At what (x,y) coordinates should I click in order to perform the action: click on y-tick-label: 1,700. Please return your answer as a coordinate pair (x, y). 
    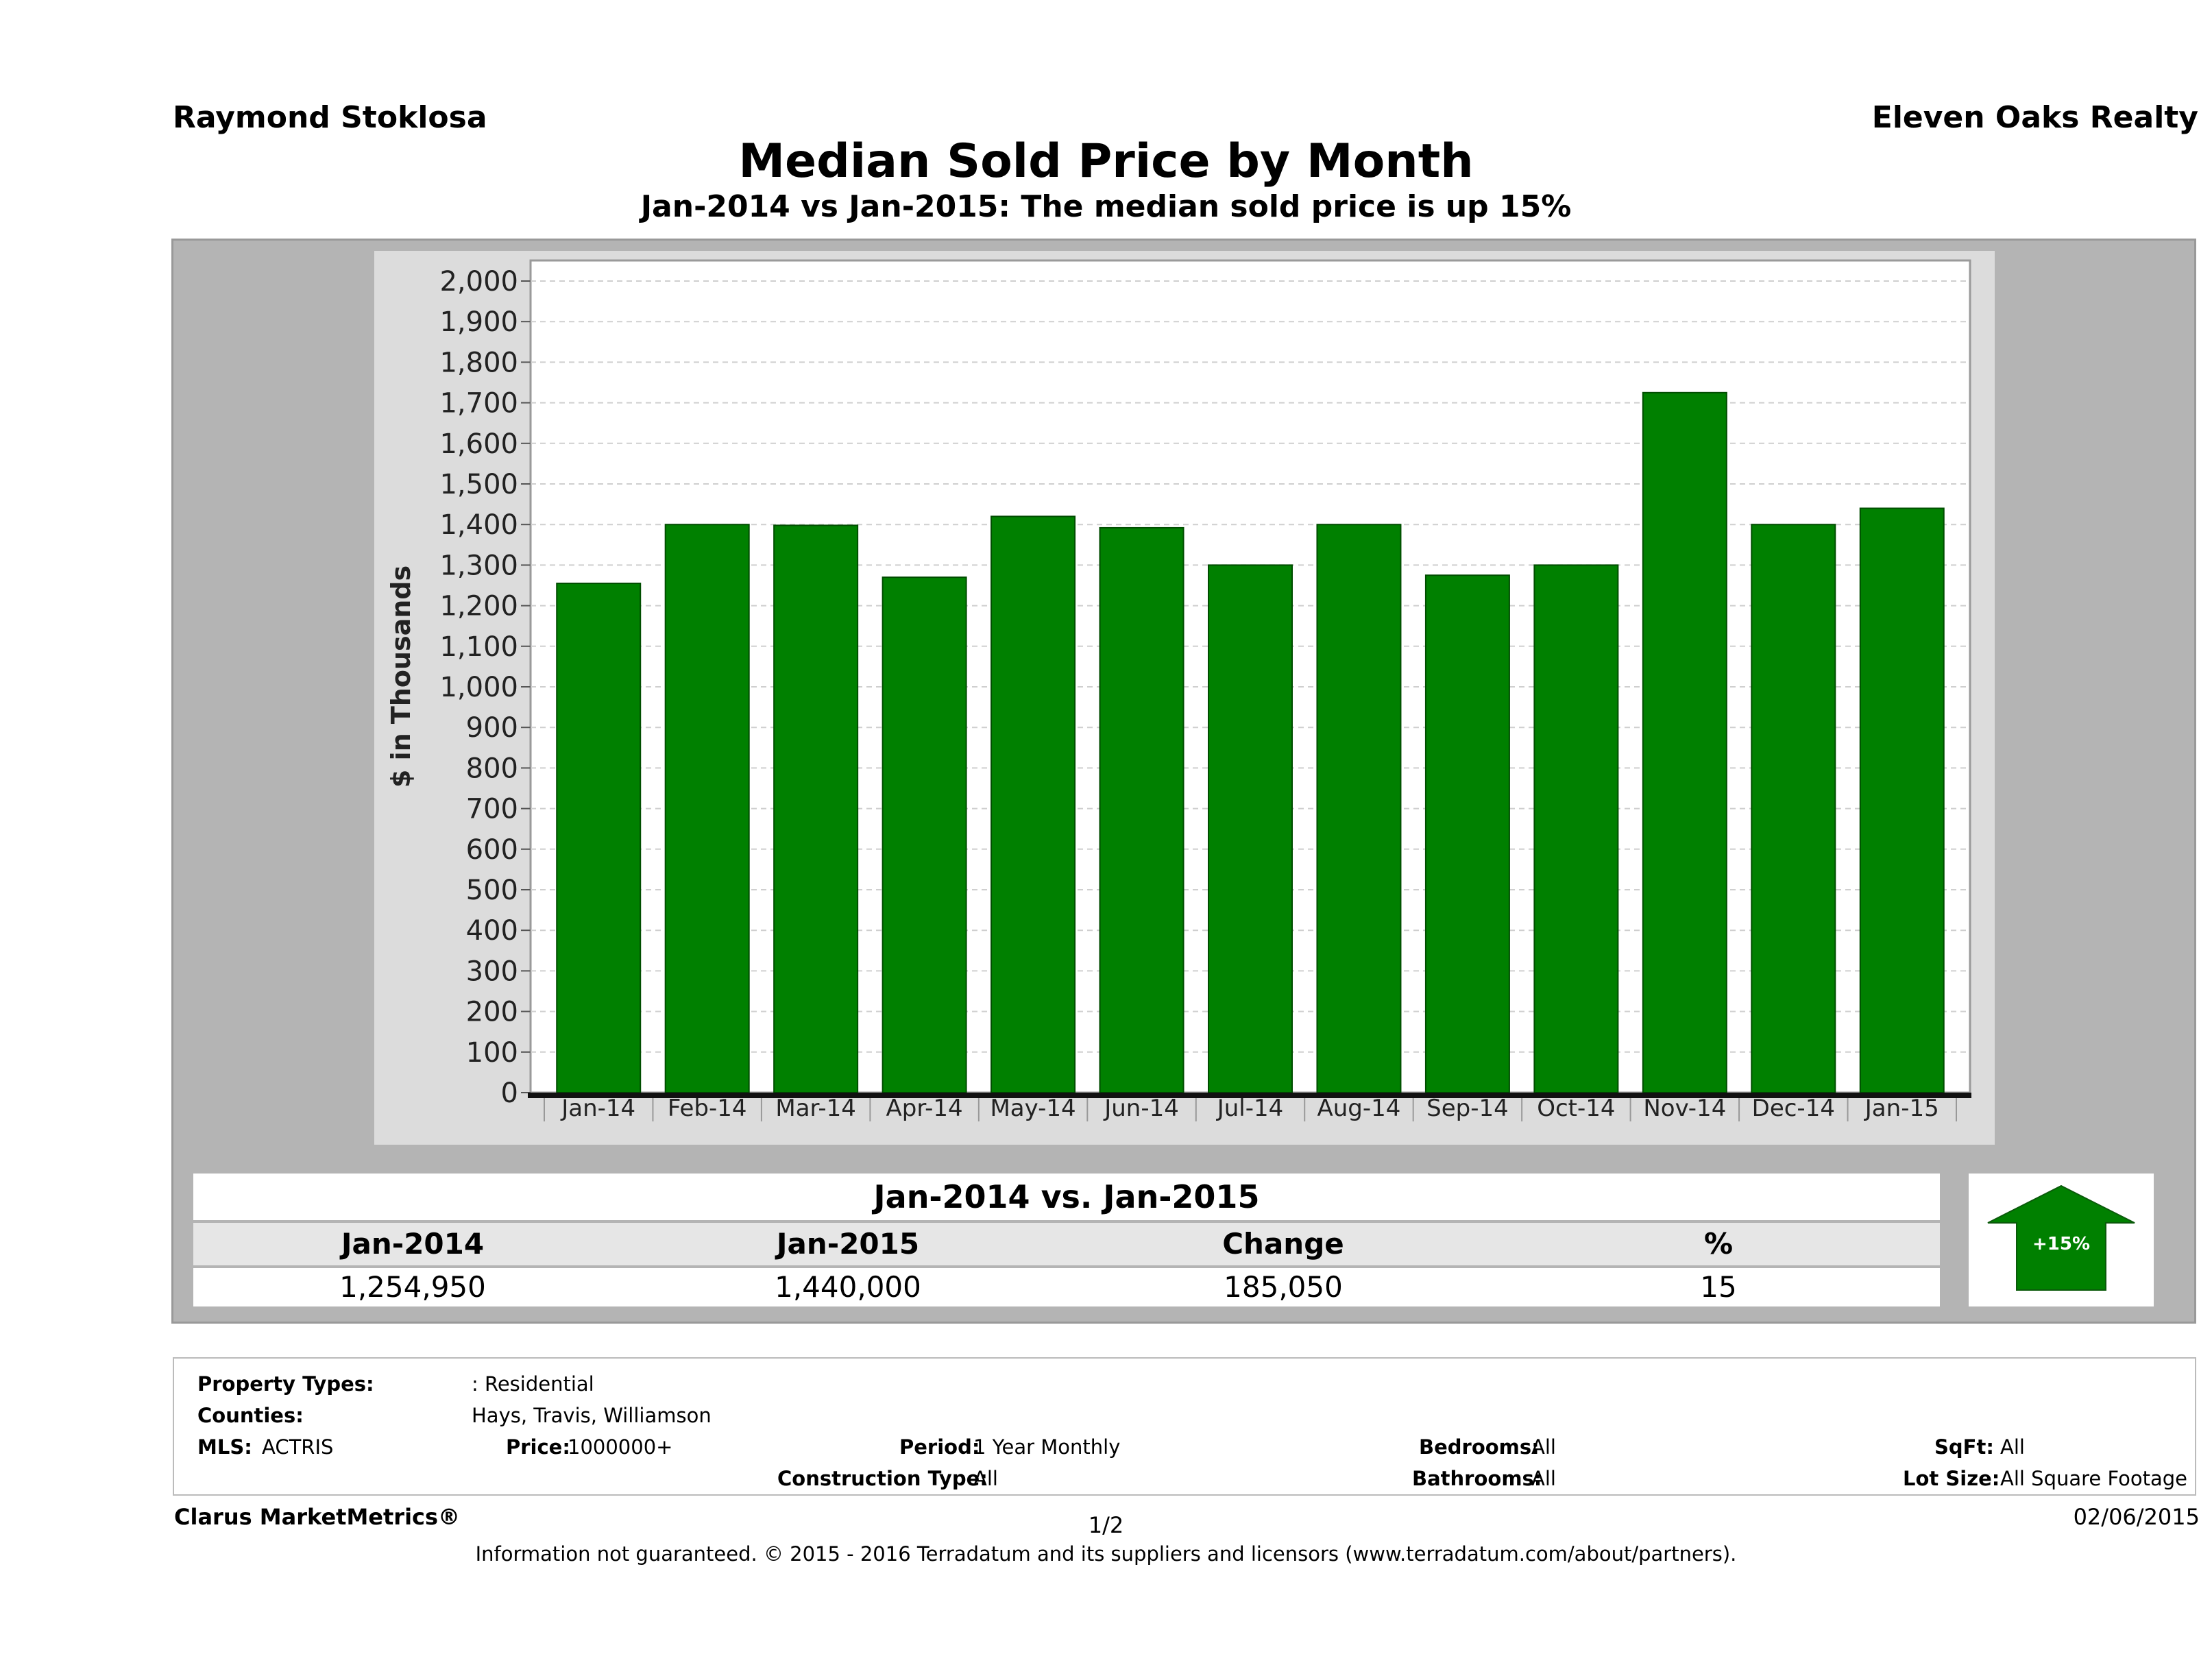
    Looking at the image, I should click on (478, 404).